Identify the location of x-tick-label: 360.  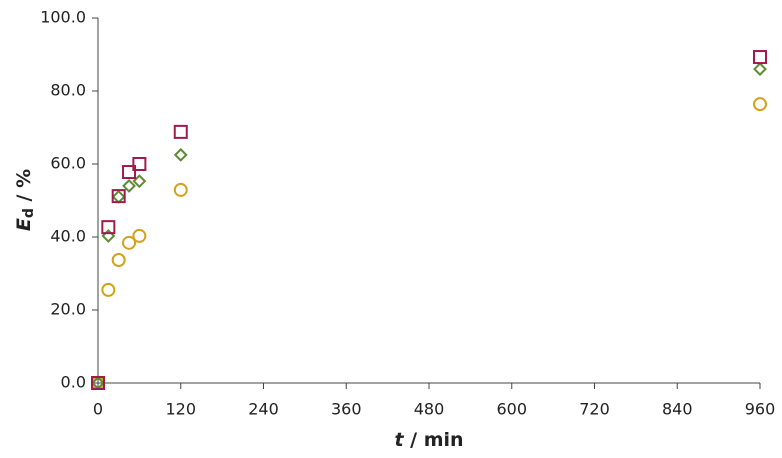
(346, 409).